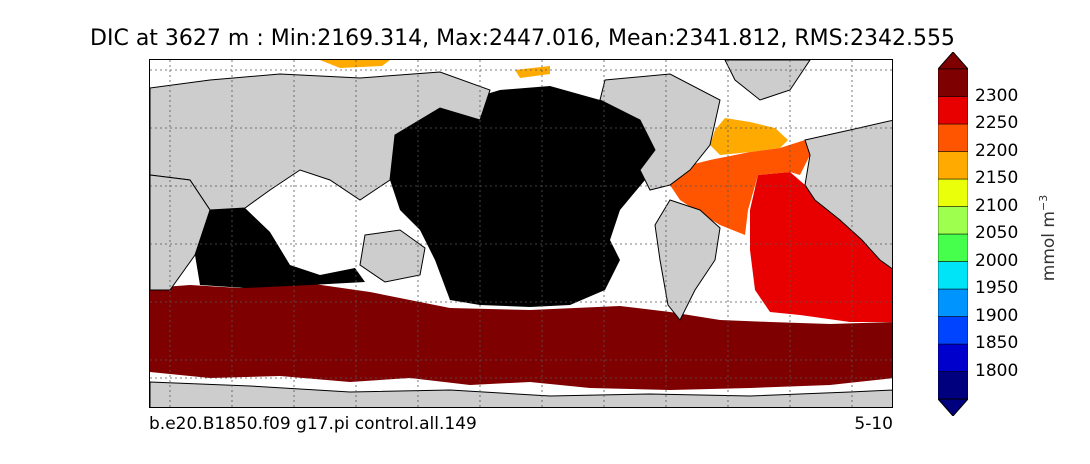 This screenshot has width=1090, height=464. I want to click on south-america-land, so click(687, 260).